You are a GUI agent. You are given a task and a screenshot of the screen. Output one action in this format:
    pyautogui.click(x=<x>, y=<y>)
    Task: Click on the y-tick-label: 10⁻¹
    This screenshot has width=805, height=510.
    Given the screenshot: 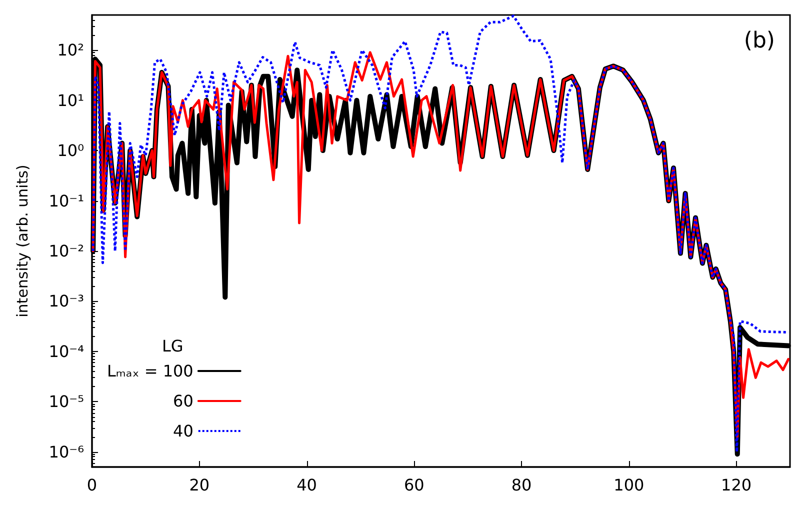 What is the action you would take?
    pyautogui.click(x=66, y=200)
    